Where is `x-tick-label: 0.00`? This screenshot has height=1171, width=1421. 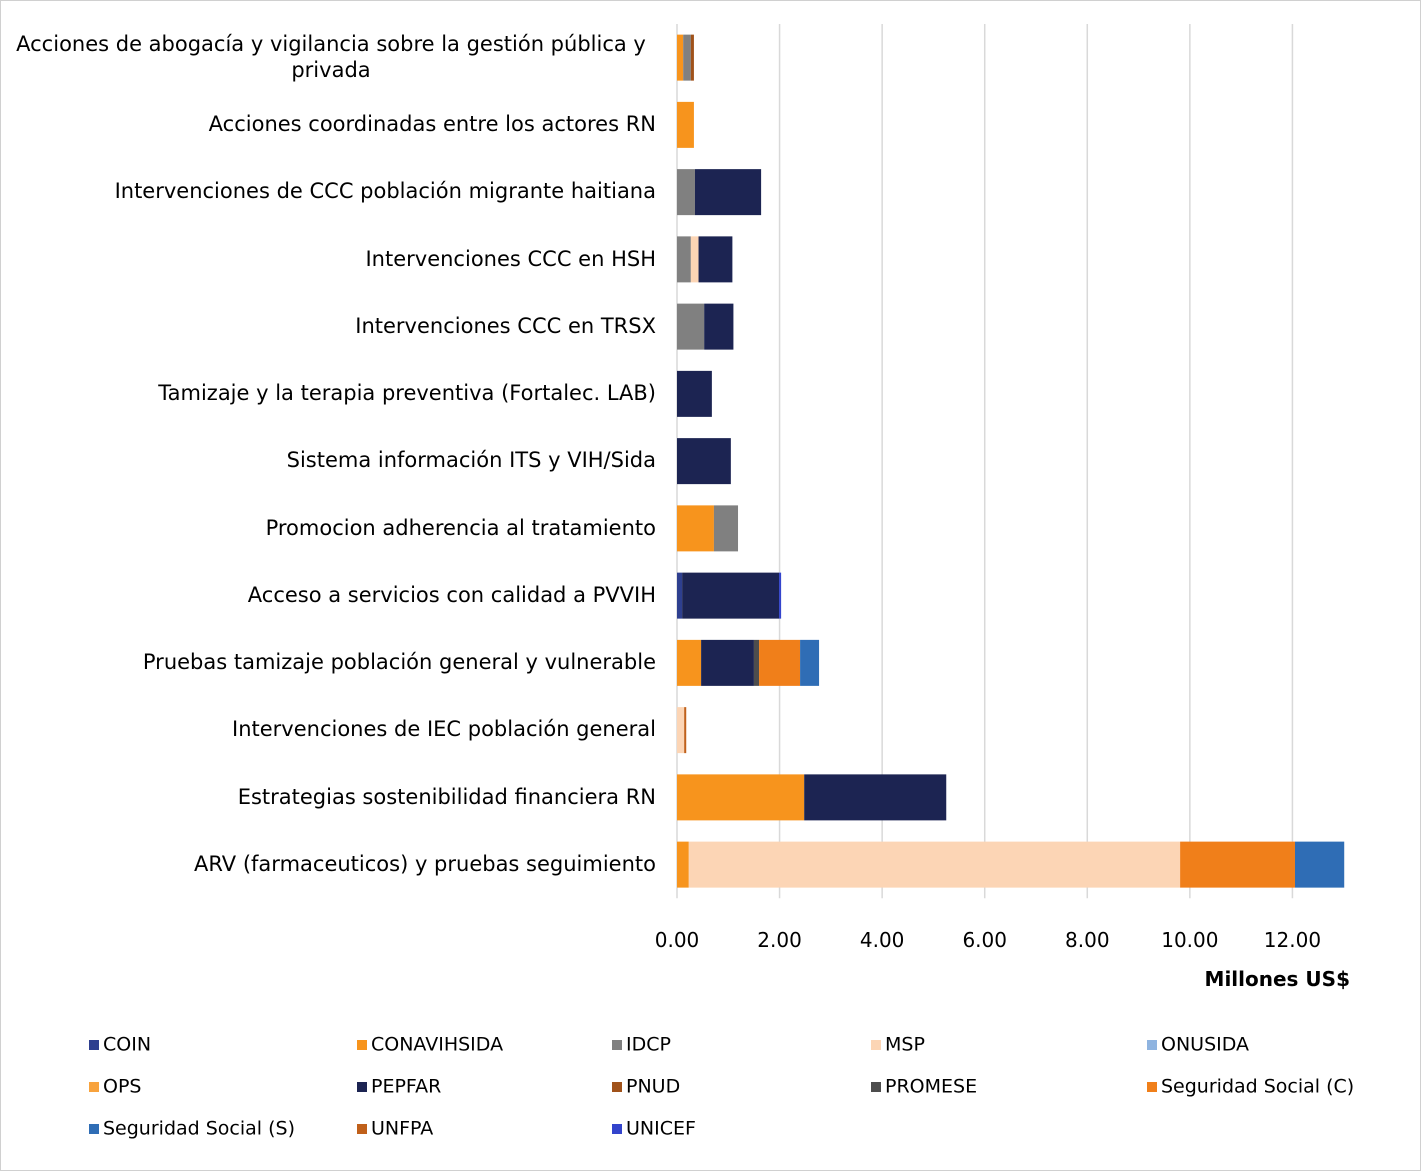
x-tick-label: 0.00 is located at coordinates (677, 940).